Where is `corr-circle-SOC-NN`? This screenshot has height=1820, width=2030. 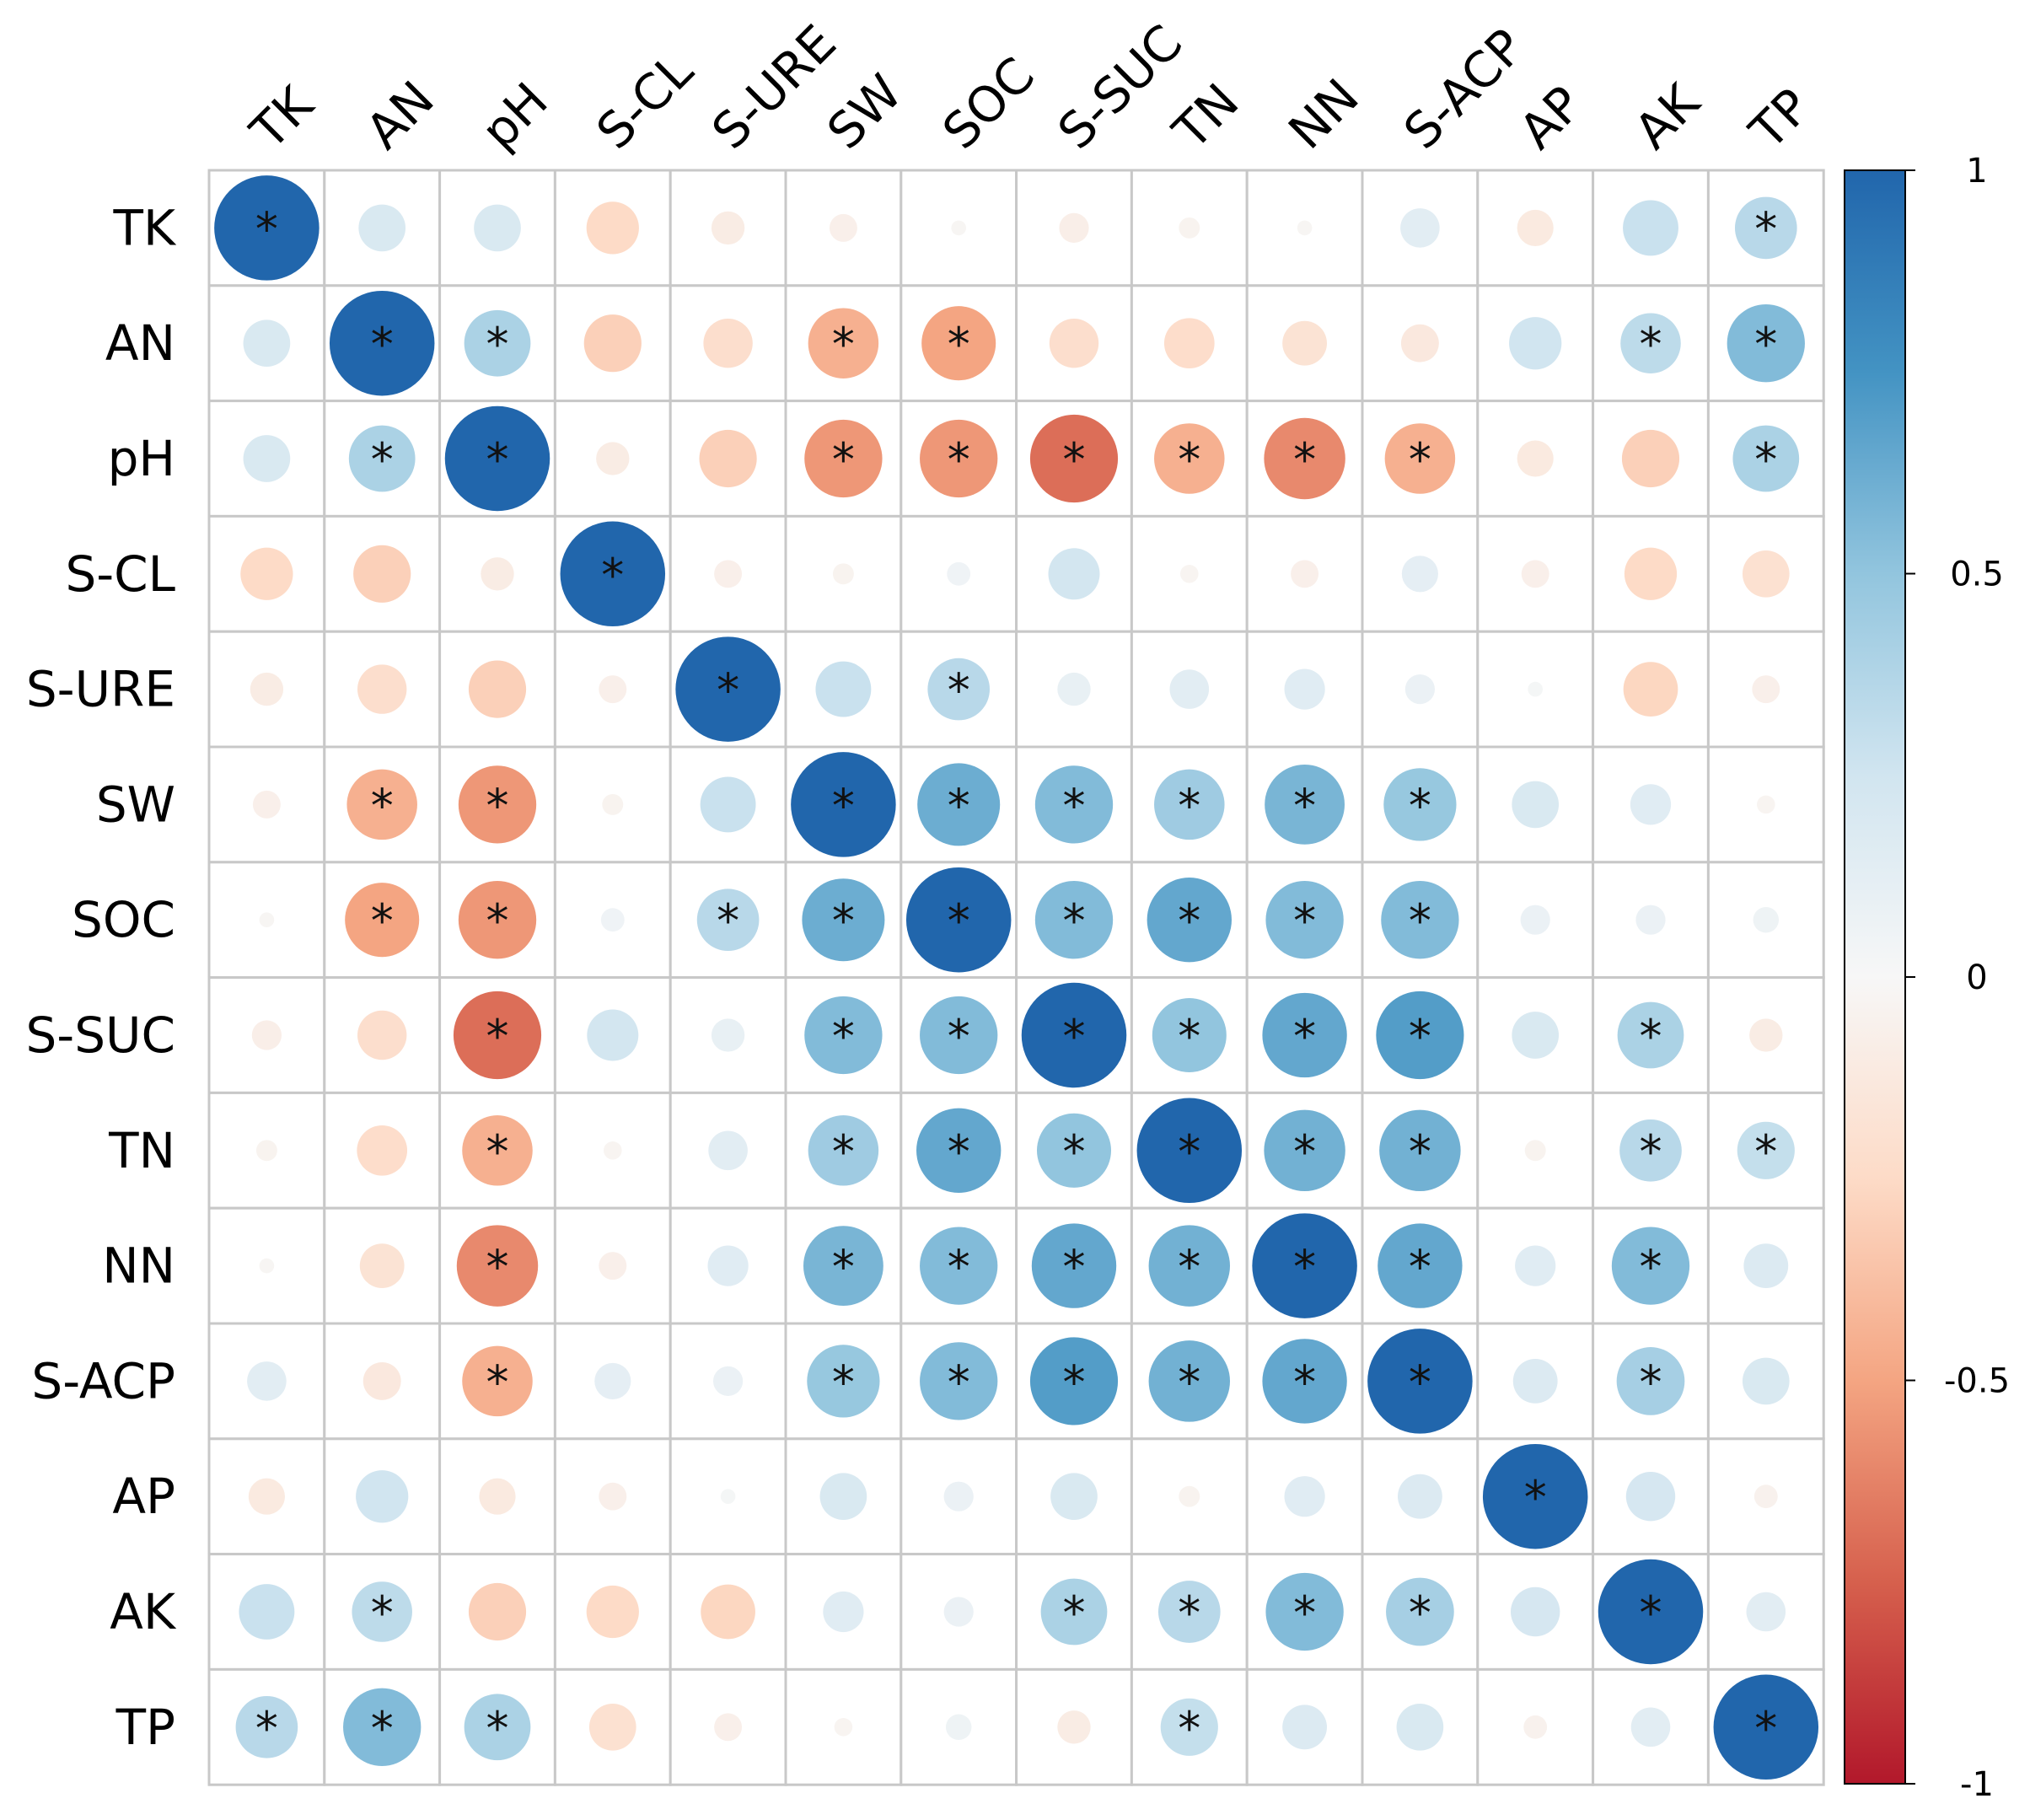
corr-circle-SOC-NN is located at coordinates (1304, 920).